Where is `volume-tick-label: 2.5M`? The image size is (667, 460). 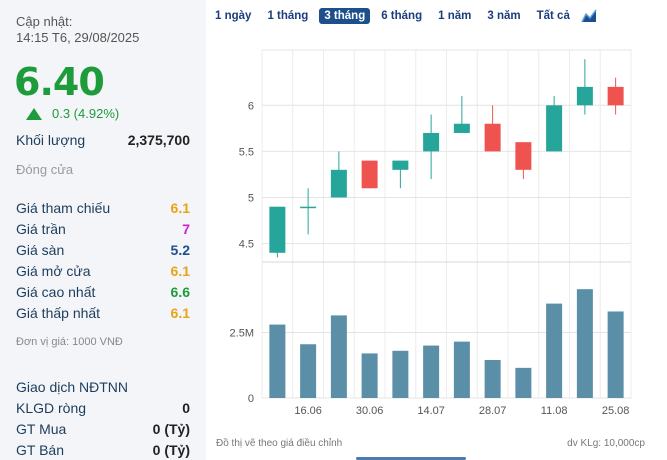 volume-tick-label: 2.5M is located at coordinates (242, 333).